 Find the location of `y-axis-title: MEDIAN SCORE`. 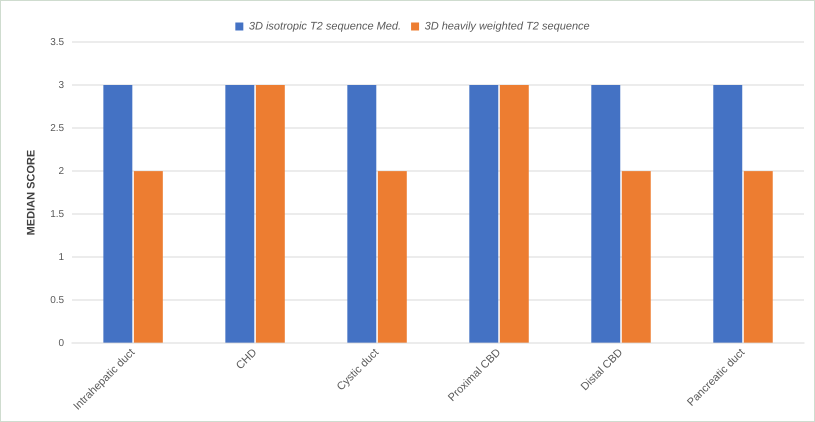

y-axis-title: MEDIAN SCORE is located at coordinates (32, 193).